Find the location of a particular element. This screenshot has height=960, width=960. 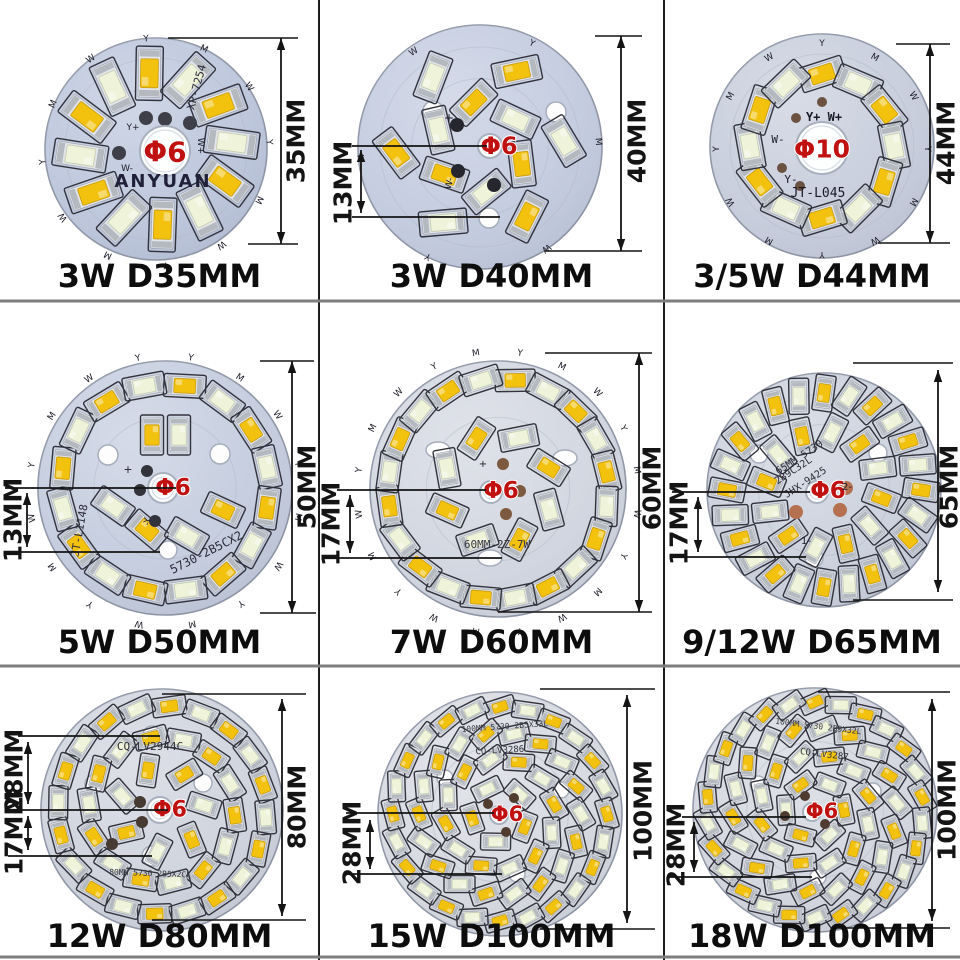

pcb-silkscreen-text: Y+ W+ is located at coordinates (824, 117).